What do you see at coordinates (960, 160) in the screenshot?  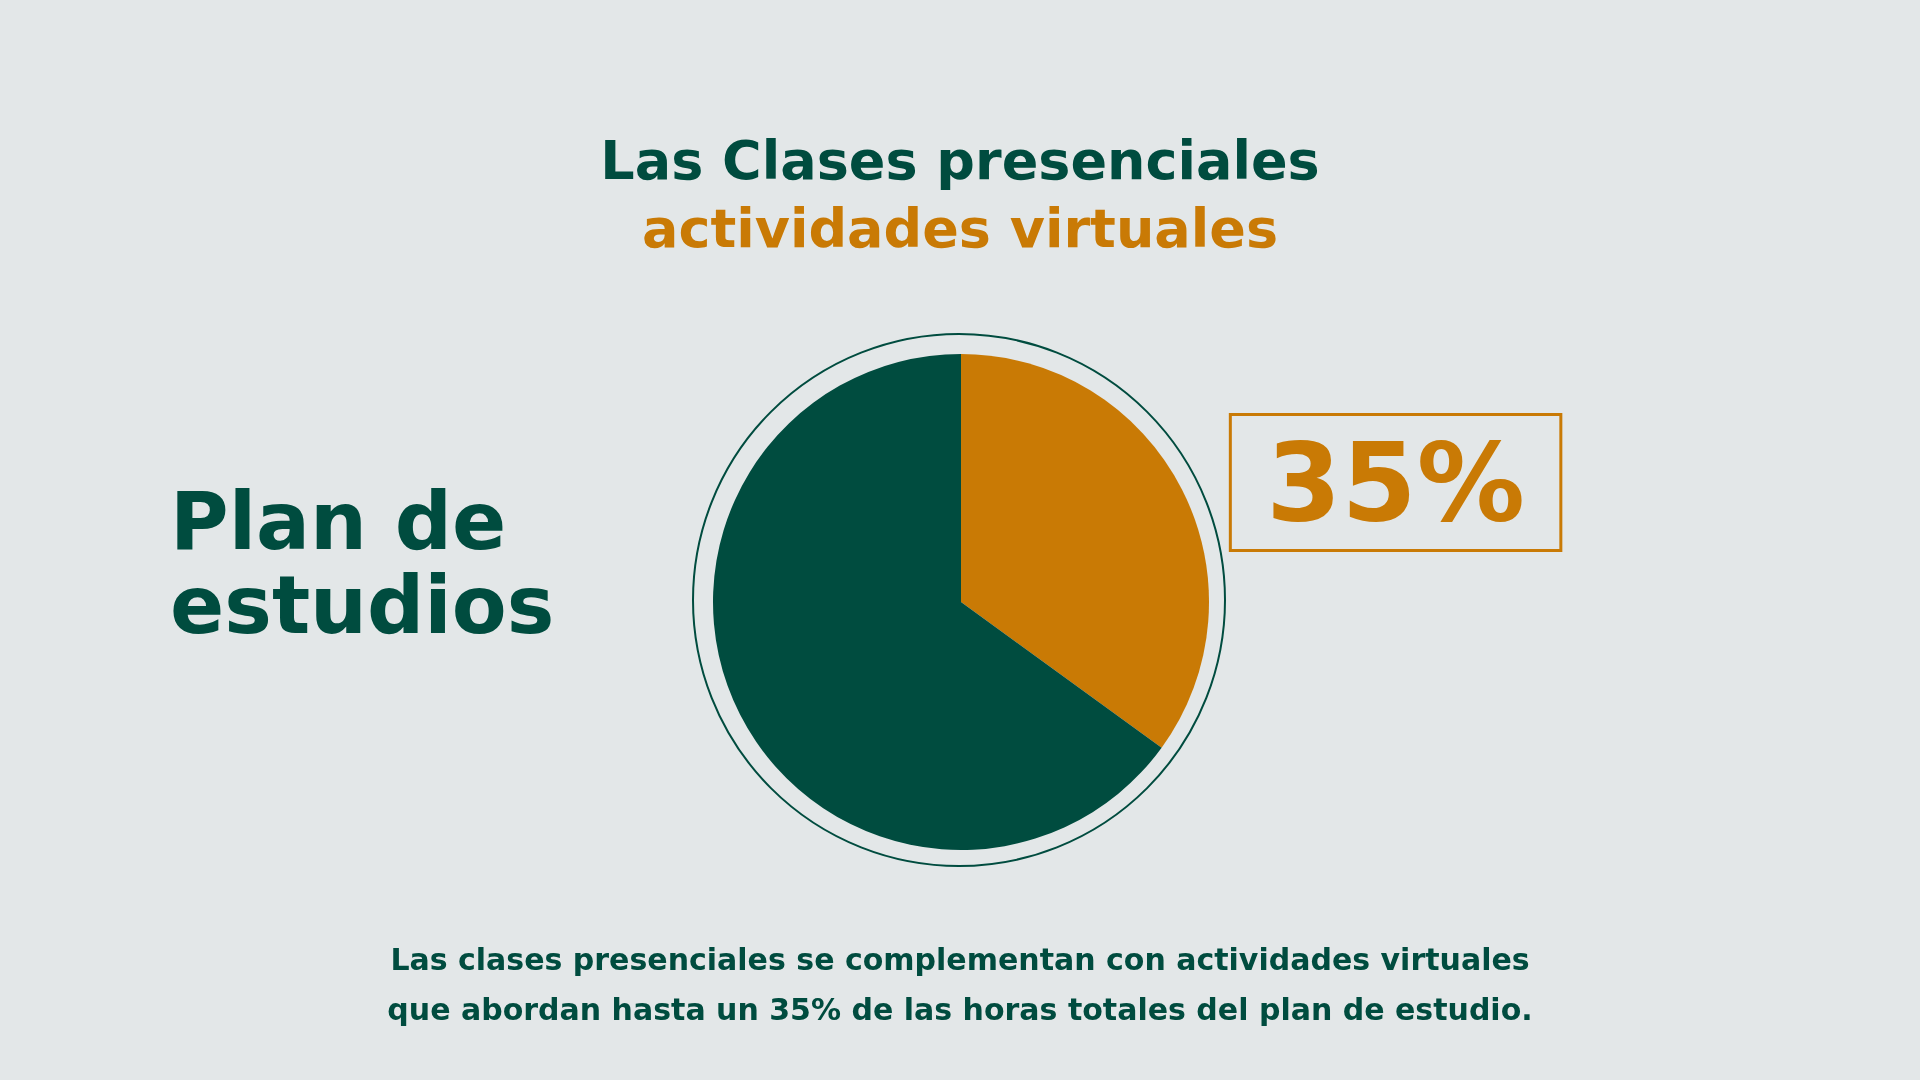 I see `chart-title: Las Clases presenciales` at bounding box center [960, 160].